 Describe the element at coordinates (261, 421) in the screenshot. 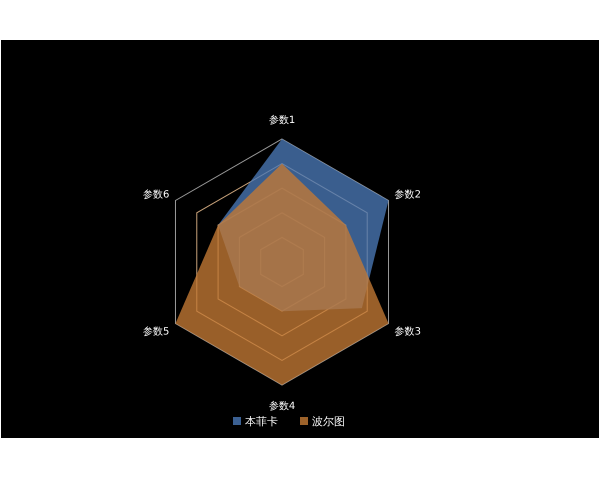

I see `legend-label: 本菲卡` at that location.